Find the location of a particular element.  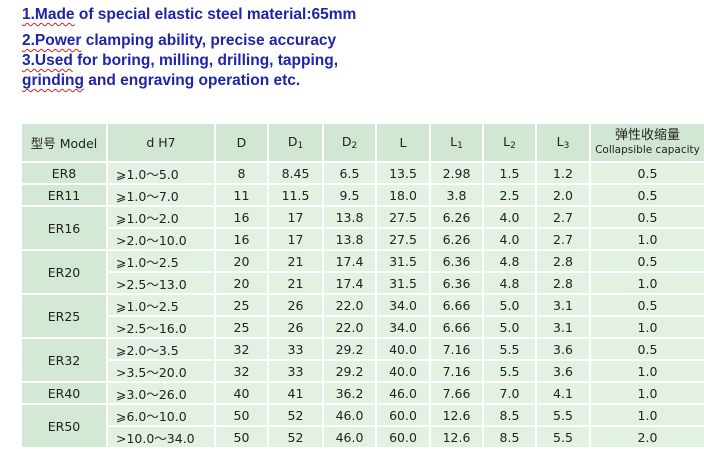

model-cell: ER20 is located at coordinates (64, 272).